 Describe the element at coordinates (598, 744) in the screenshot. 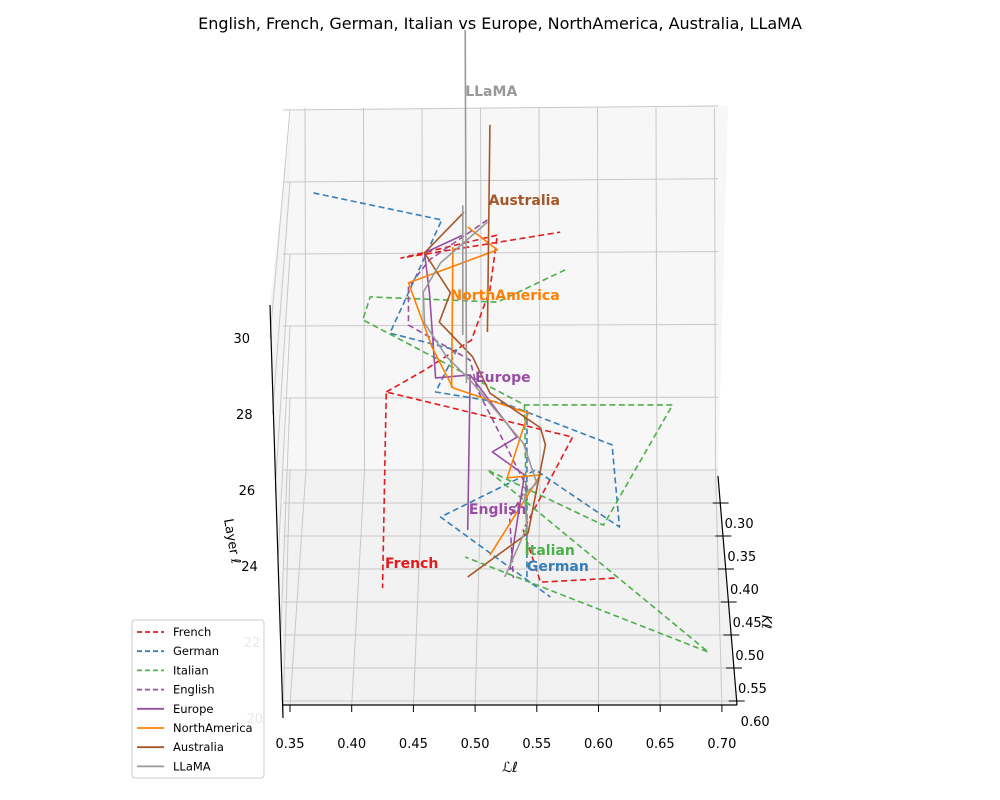

I see `x-tick-label: 0.60` at that location.